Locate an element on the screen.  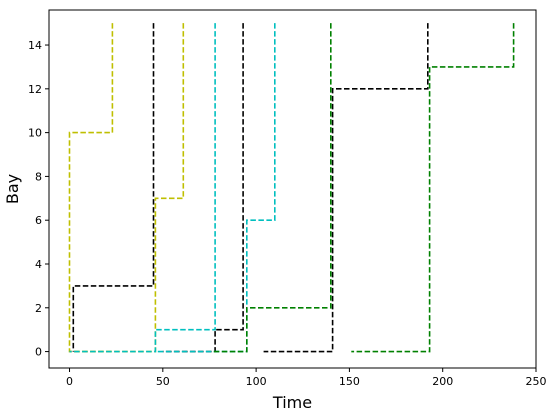
x-ticks: 0 50 100 150 200 250 is located at coordinates (306, 378).